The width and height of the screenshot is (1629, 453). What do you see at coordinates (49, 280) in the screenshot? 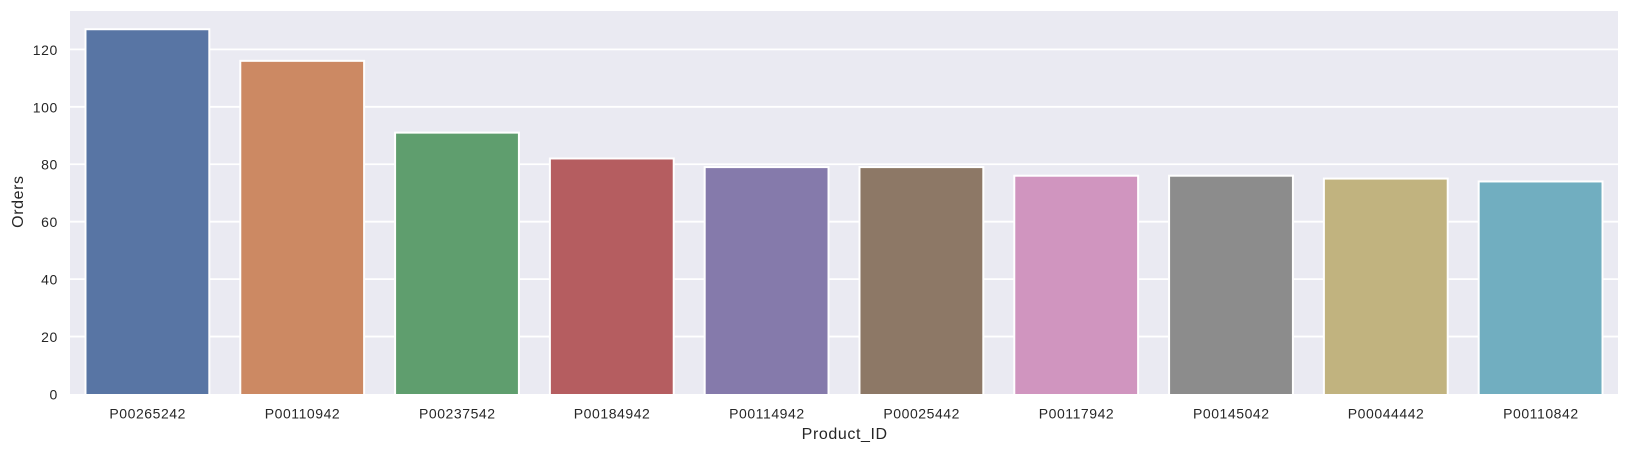
I see `svg-text: 40` at bounding box center [49, 280].